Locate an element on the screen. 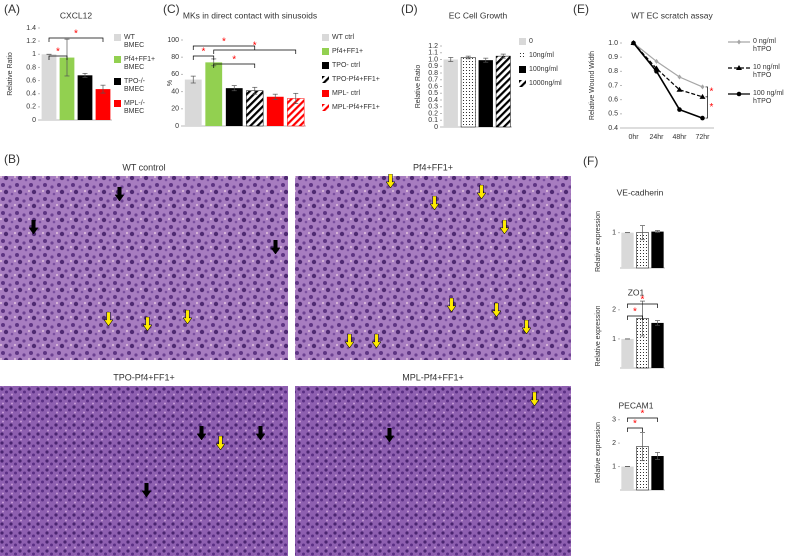 The width and height of the screenshot is (800, 558). y-tick-label: 3 is located at coordinates (614, 420).